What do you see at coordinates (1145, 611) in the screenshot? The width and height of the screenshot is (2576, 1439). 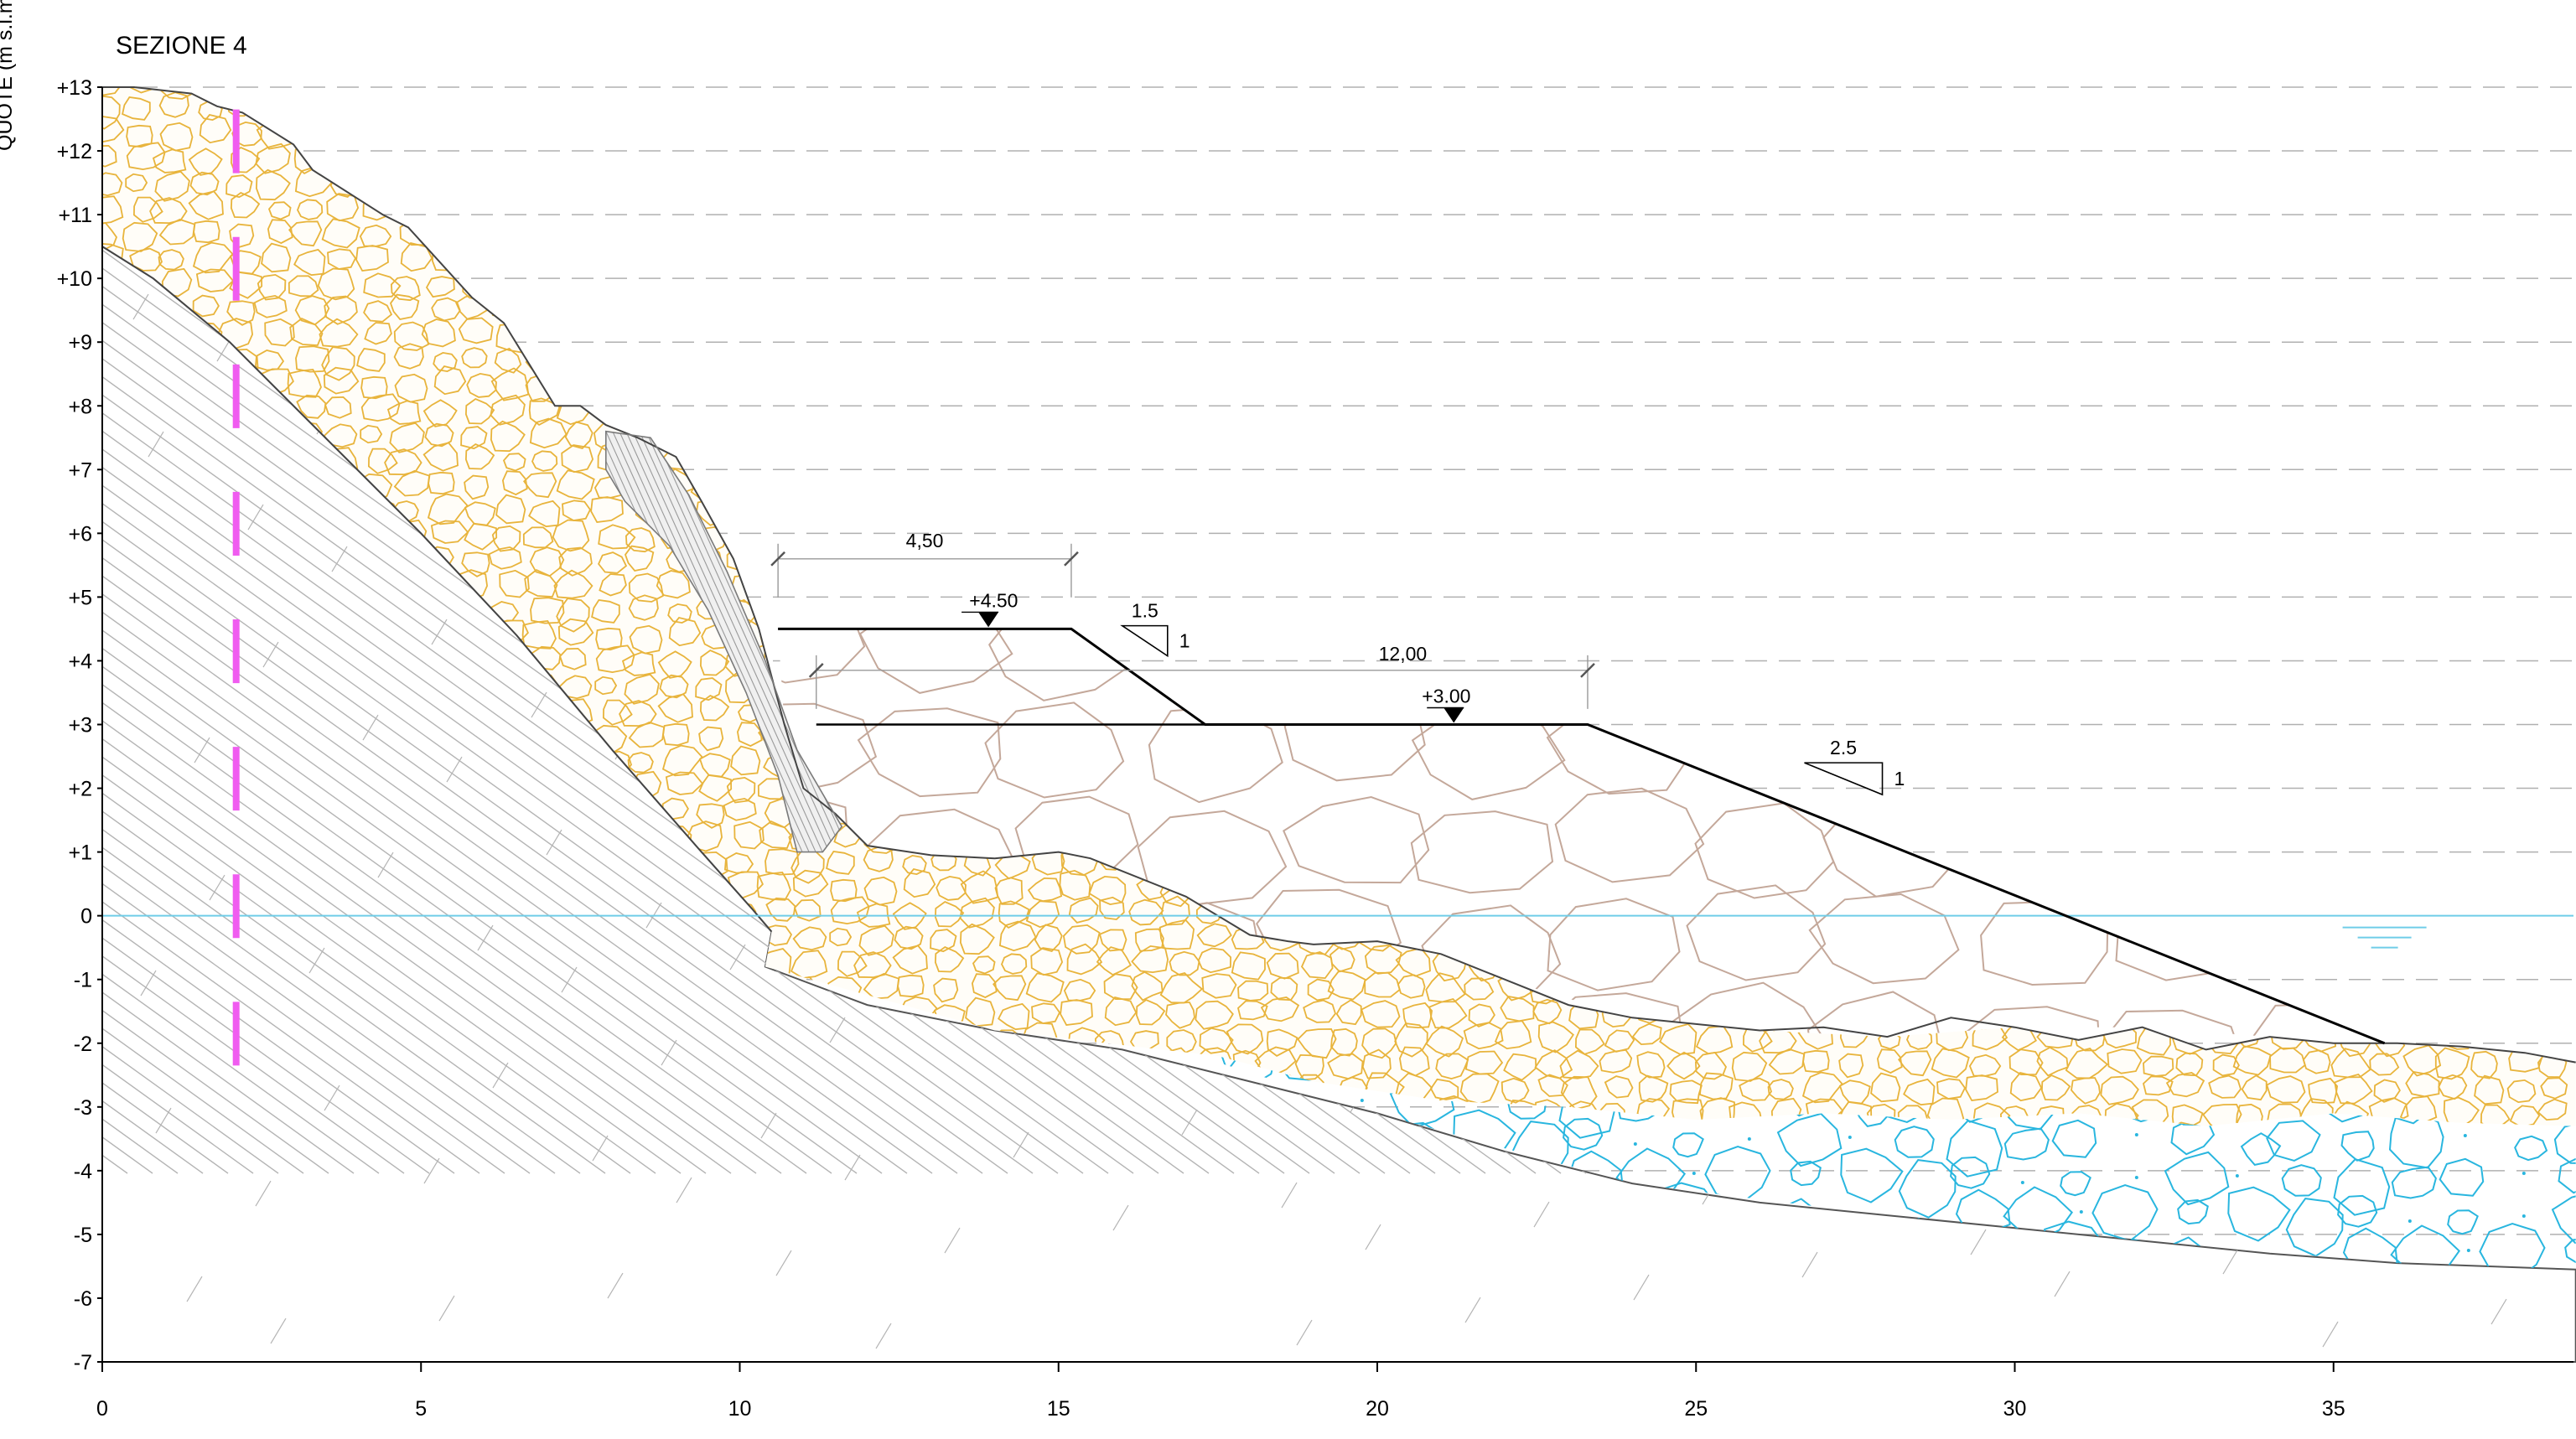 I see `upper-slope-horizontal: 1.5` at bounding box center [1145, 611].